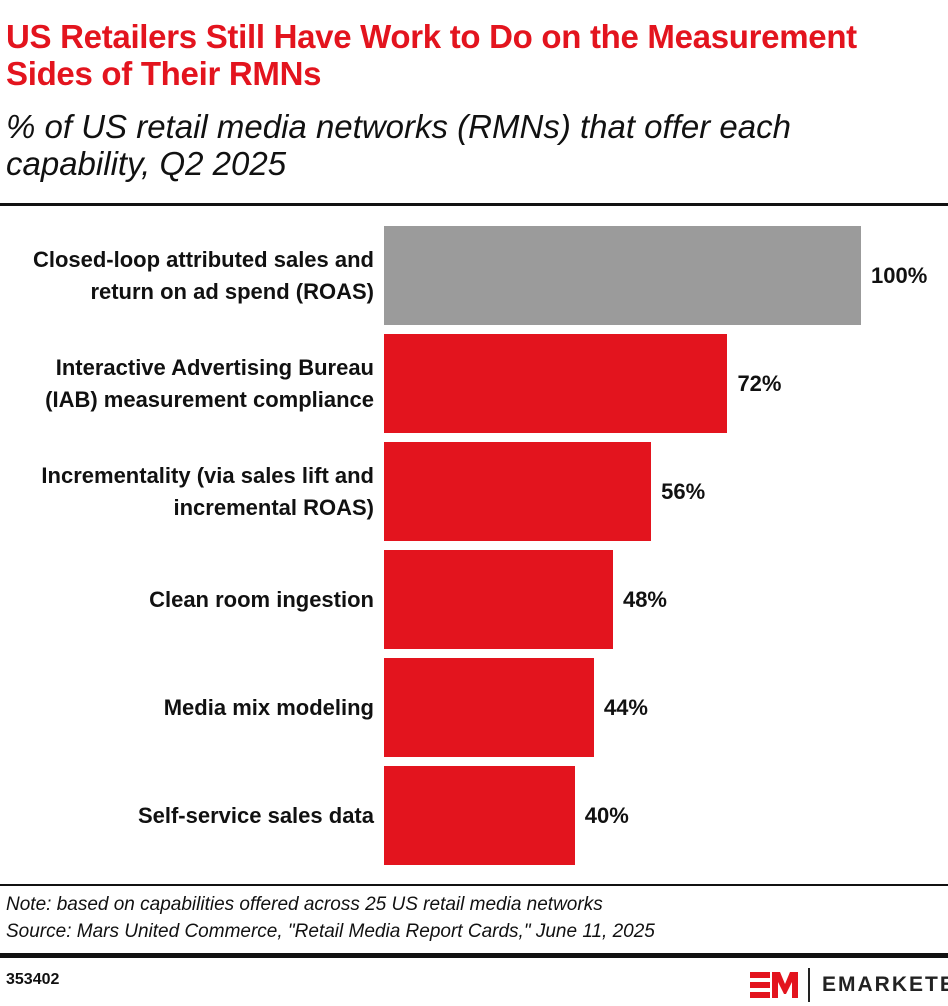 The image size is (948, 1006). Describe the element at coordinates (759, 383) in the screenshot. I see `value-label: 72%` at that location.